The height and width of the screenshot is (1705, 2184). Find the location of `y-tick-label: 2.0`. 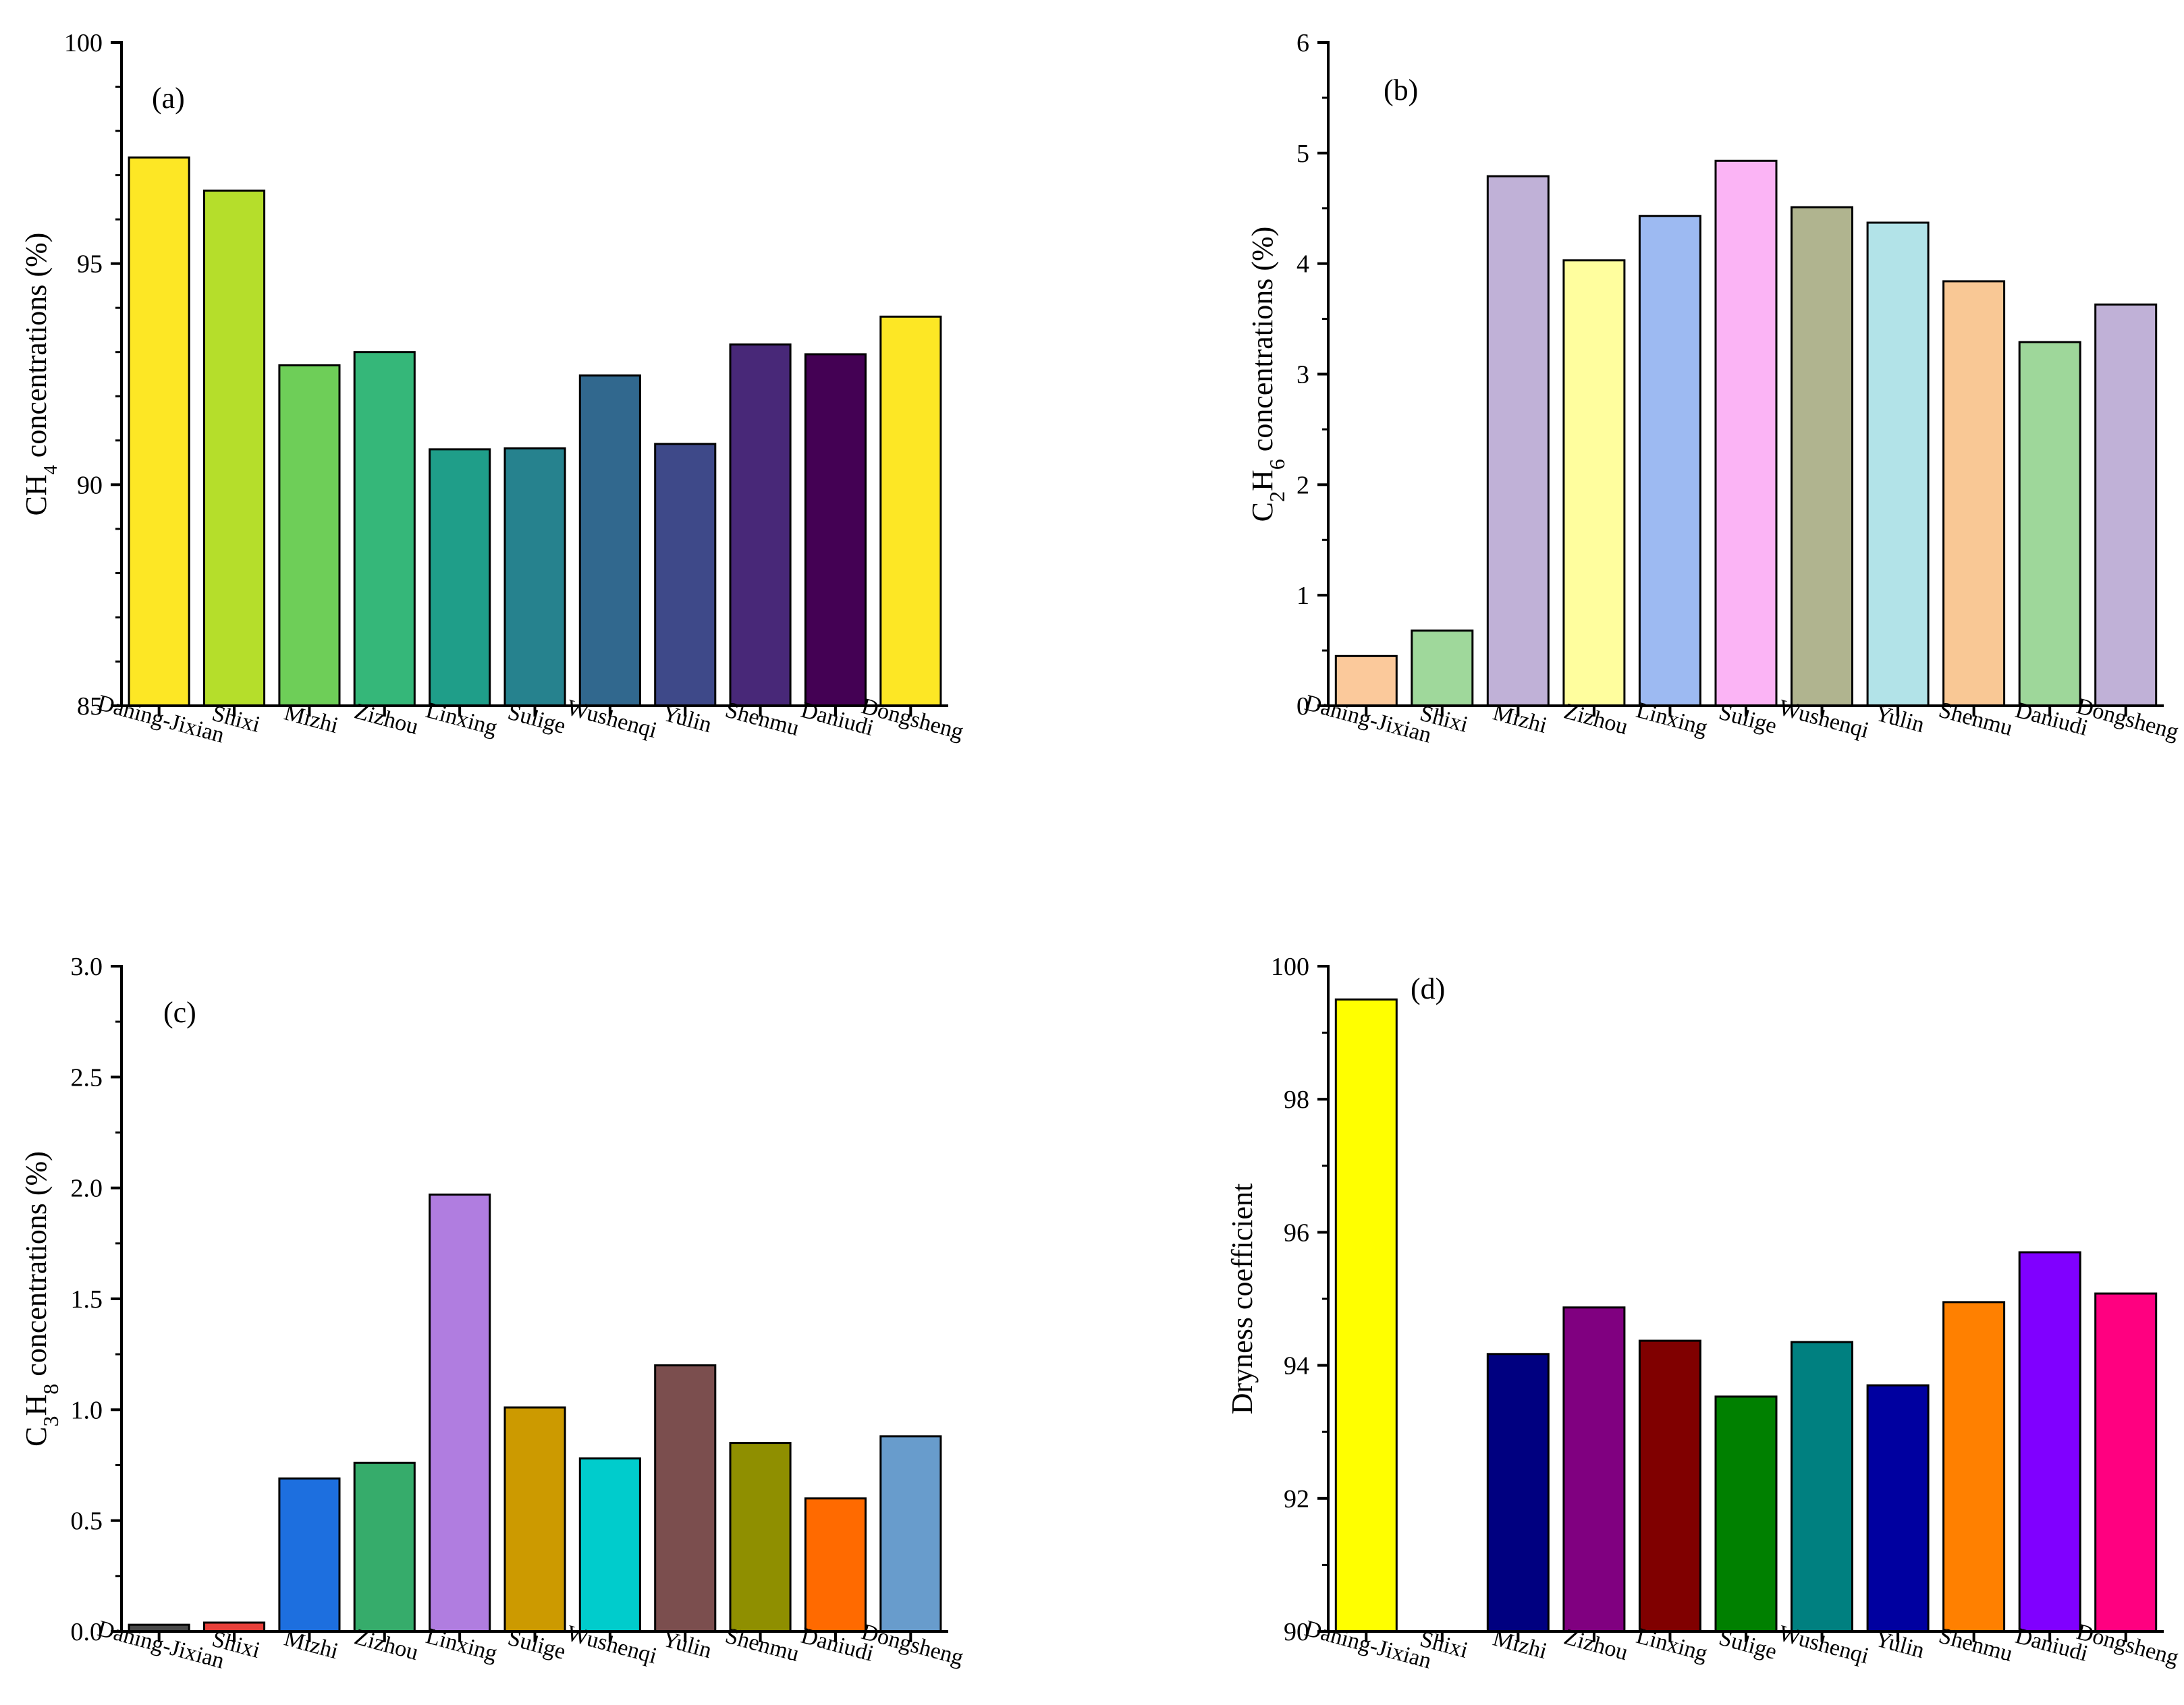

y-tick-label: 2.0 is located at coordinates (87, 1189).